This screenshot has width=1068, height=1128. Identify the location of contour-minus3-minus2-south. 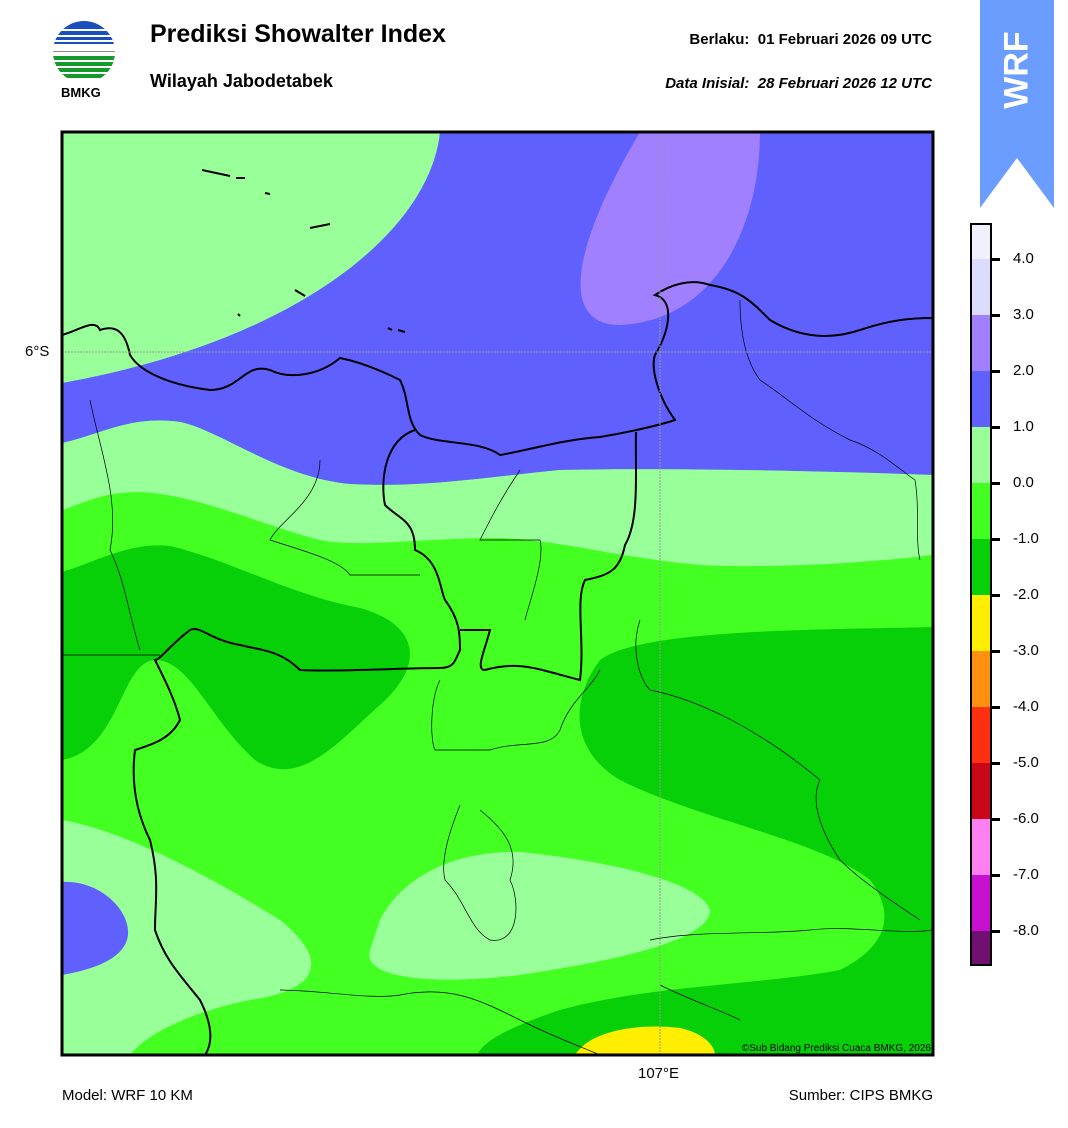
(645, 1040).